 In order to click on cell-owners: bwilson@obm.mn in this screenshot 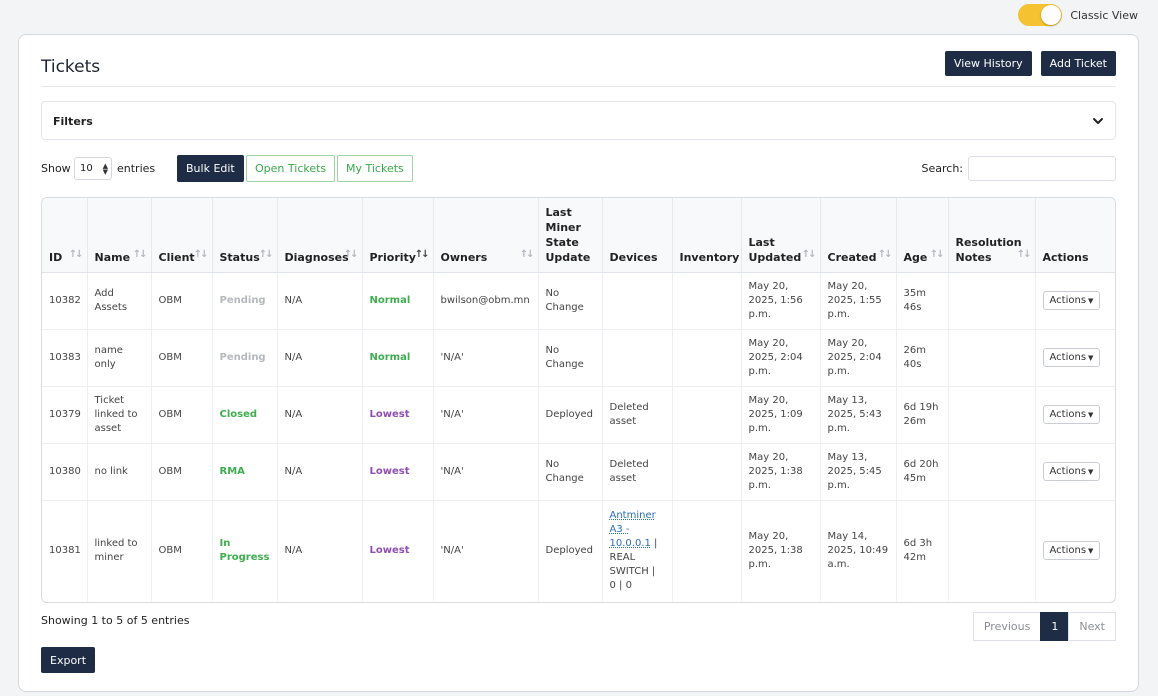, I will do `click(486, 301)`.